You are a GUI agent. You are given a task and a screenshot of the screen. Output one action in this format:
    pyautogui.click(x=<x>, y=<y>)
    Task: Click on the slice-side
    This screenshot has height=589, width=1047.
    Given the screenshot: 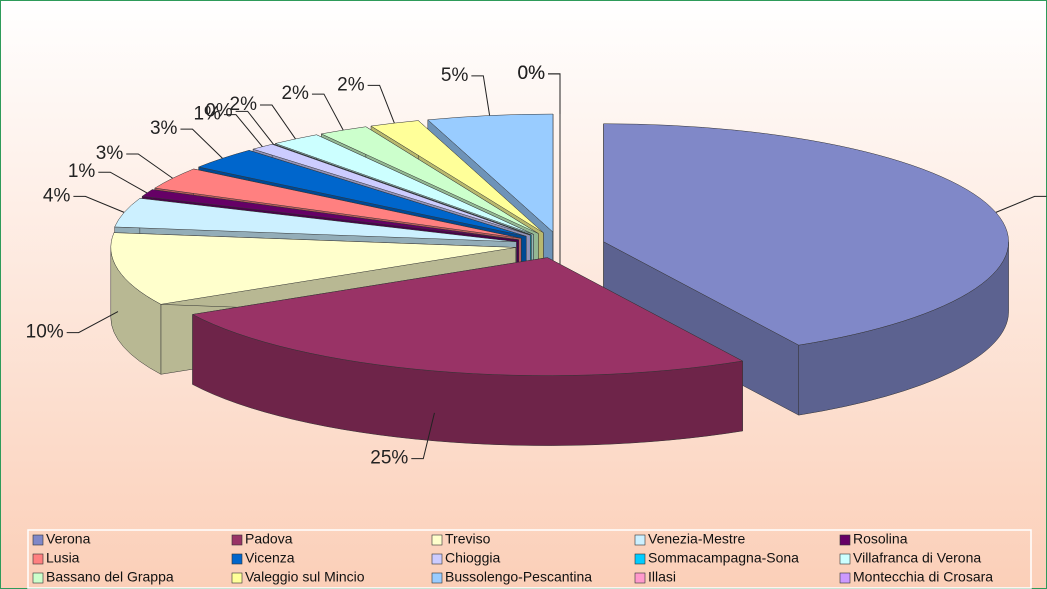 What is the action you would take?
    pyautogui.click(x=701, y=328)
    